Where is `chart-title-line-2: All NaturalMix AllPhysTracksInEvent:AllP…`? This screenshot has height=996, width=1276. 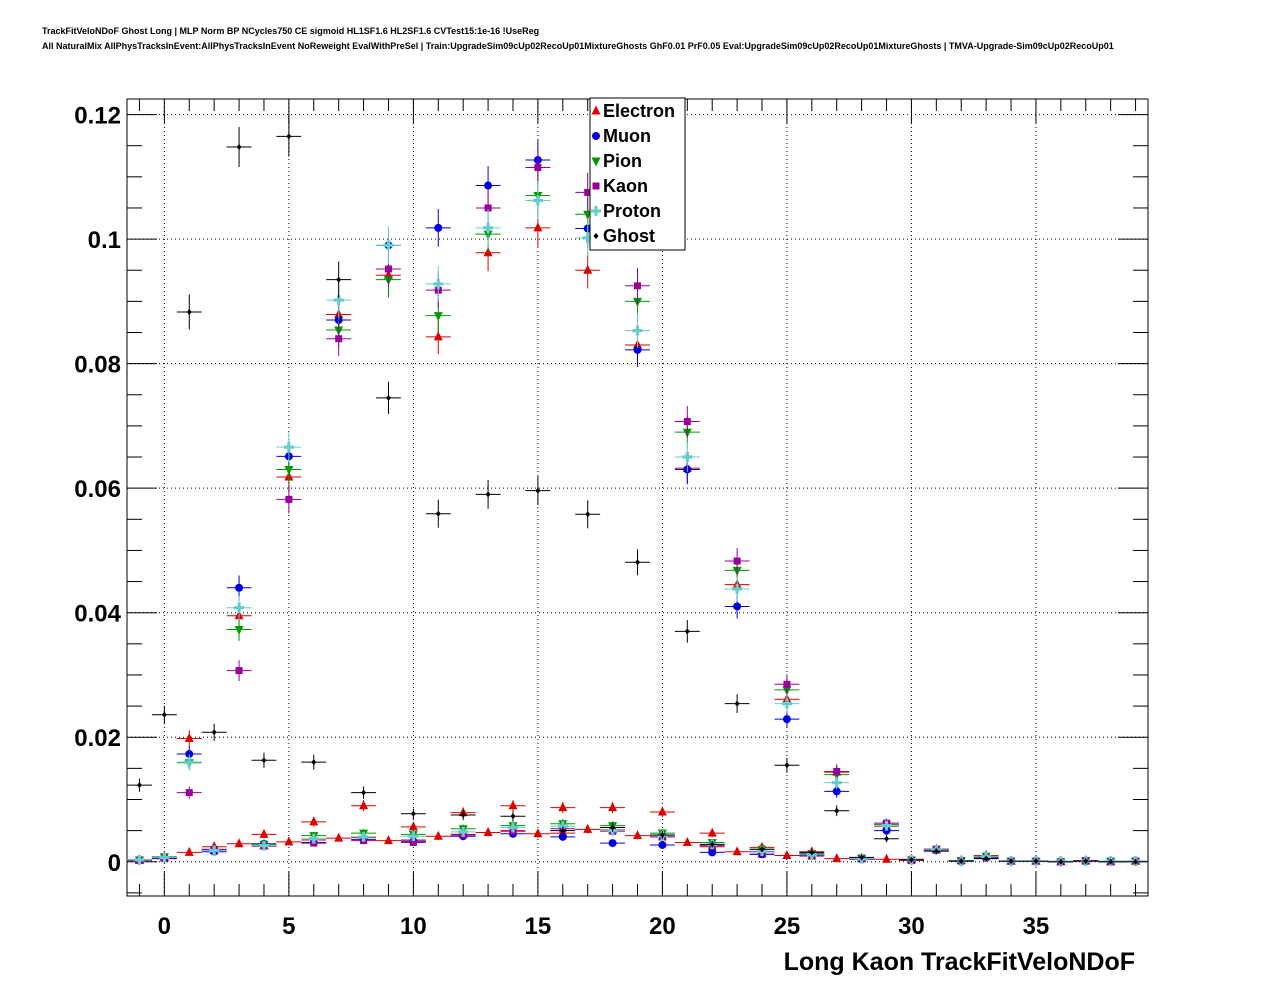 chart-title-line-2: All NaturalMix AllPhysTracksInEvent:AllP… is located at coordinates (578, 46).